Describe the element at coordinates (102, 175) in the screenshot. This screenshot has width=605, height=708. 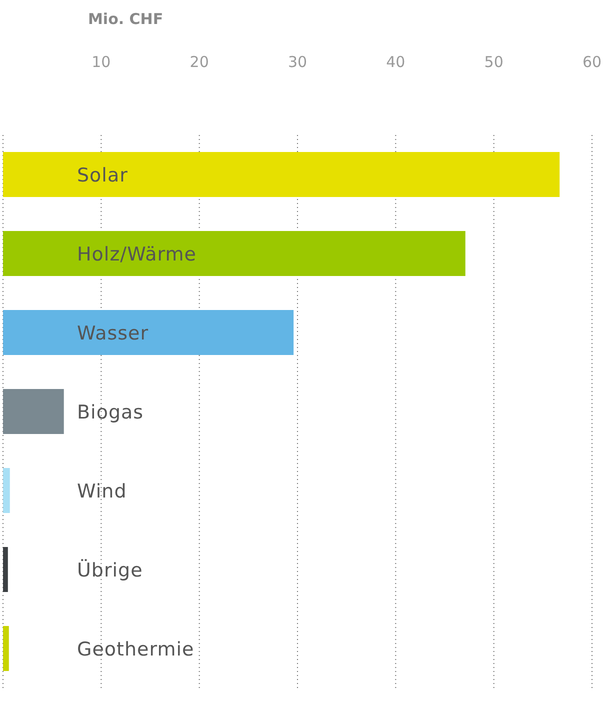
I see `y-tick-label: Solar` at that location.